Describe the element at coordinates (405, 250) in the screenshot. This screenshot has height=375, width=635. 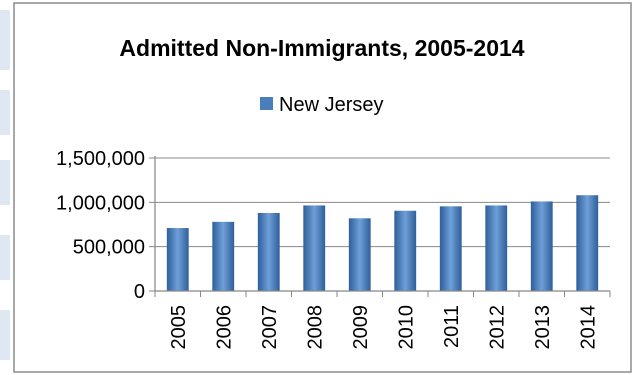
I see `bar-2010` at that location.